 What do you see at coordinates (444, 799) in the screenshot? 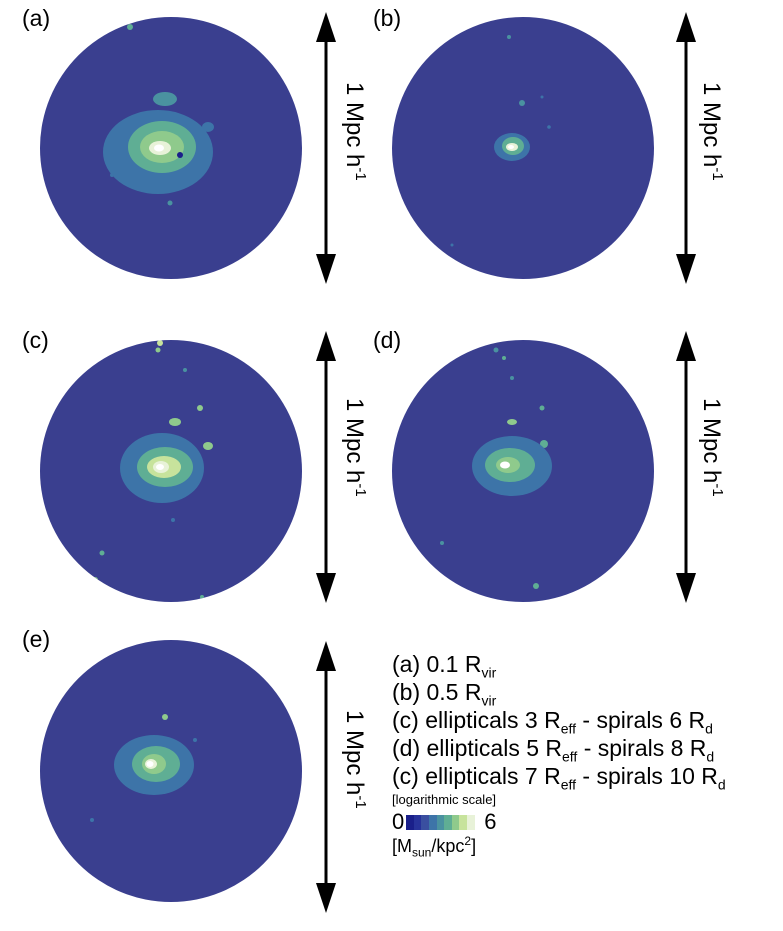
I see `colorbar-title: [logarithmic scale]` at bounding box center [444, 799].